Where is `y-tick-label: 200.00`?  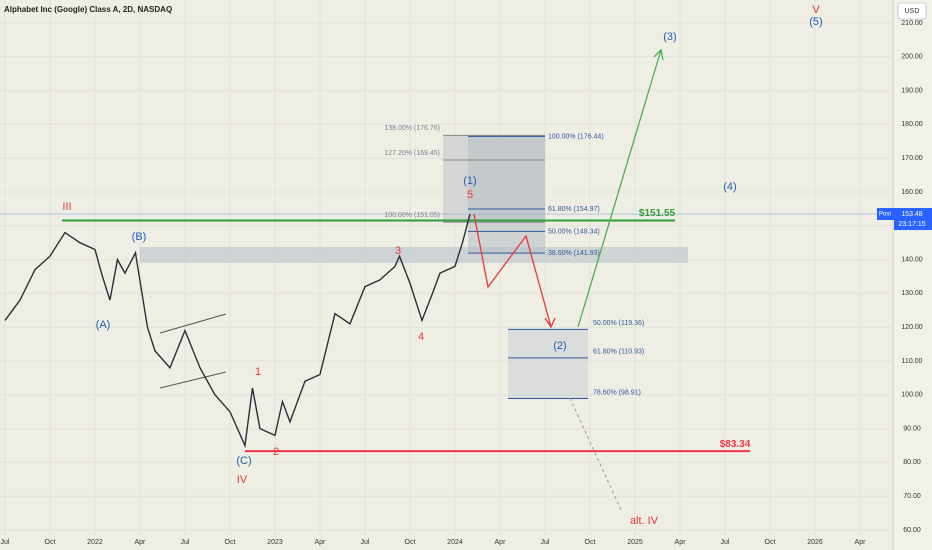
y-tick-label: 200.00 is located at coordinates (912, 57).